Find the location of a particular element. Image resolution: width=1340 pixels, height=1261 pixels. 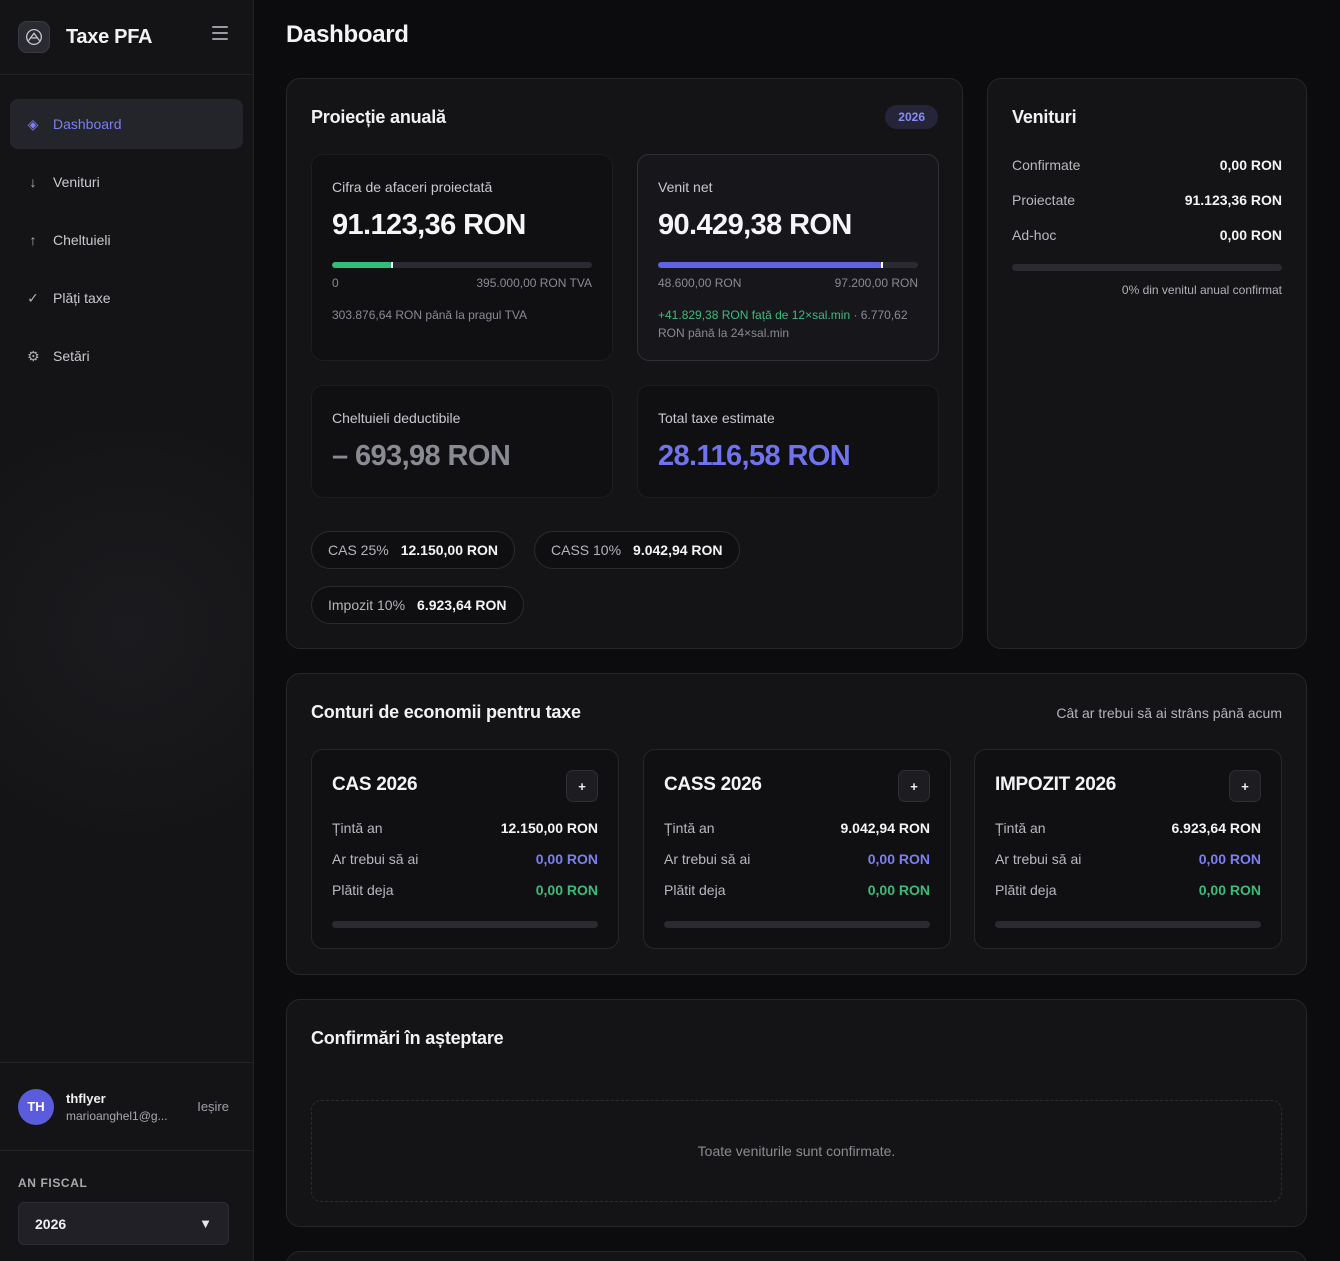

next-card-edge is located at coordinates (796, 1256).